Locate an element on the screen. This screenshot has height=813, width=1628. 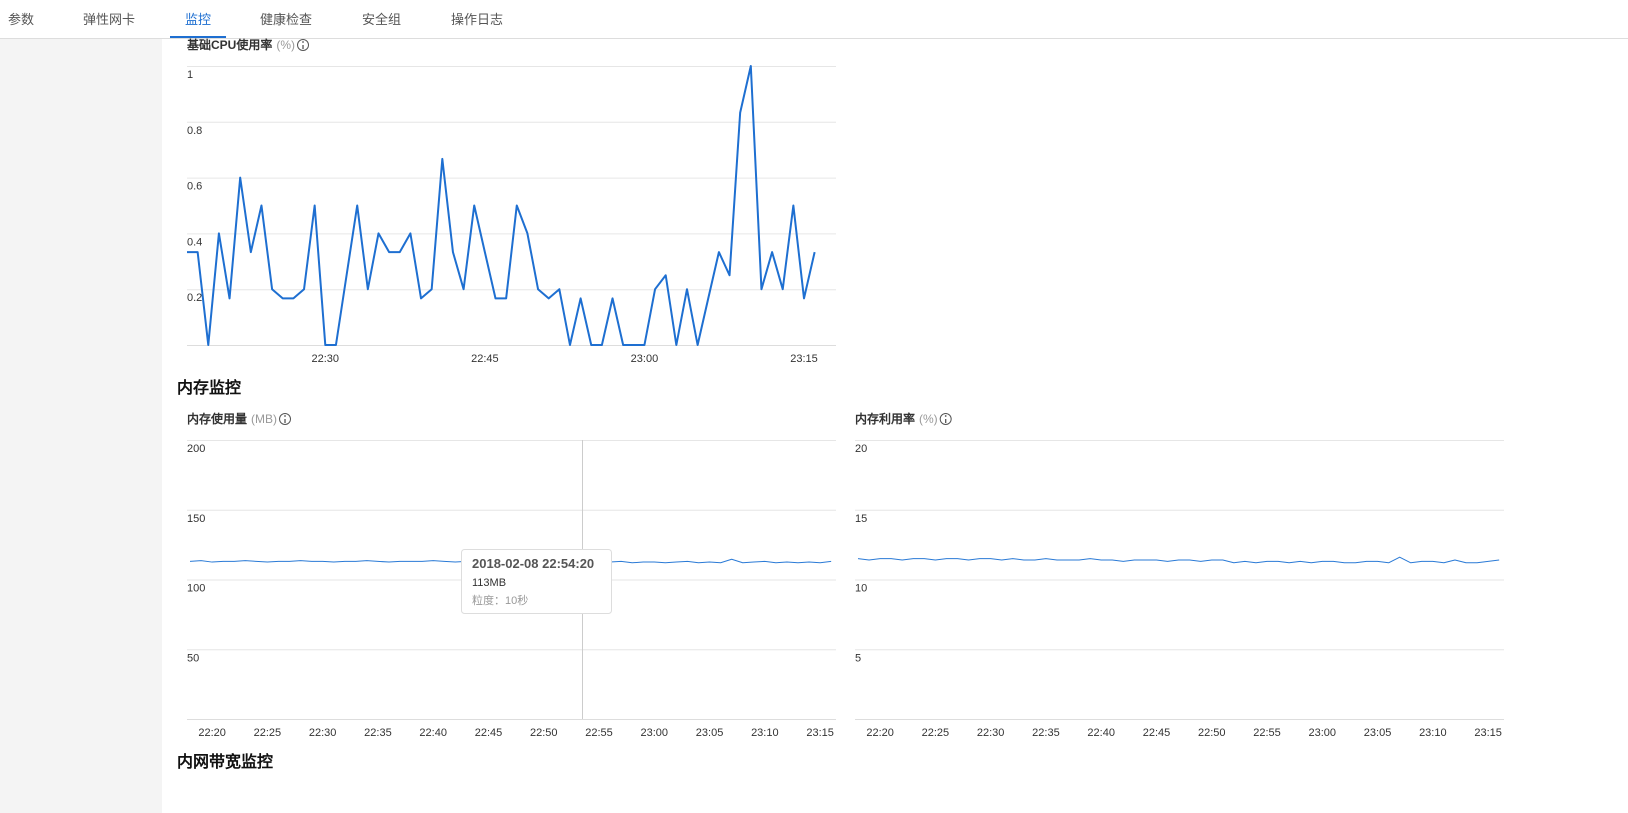
tab-bar: 参数 弹性网卡 监控 健康检查 安全组 操作日志 is located at coordinates (255, 25).